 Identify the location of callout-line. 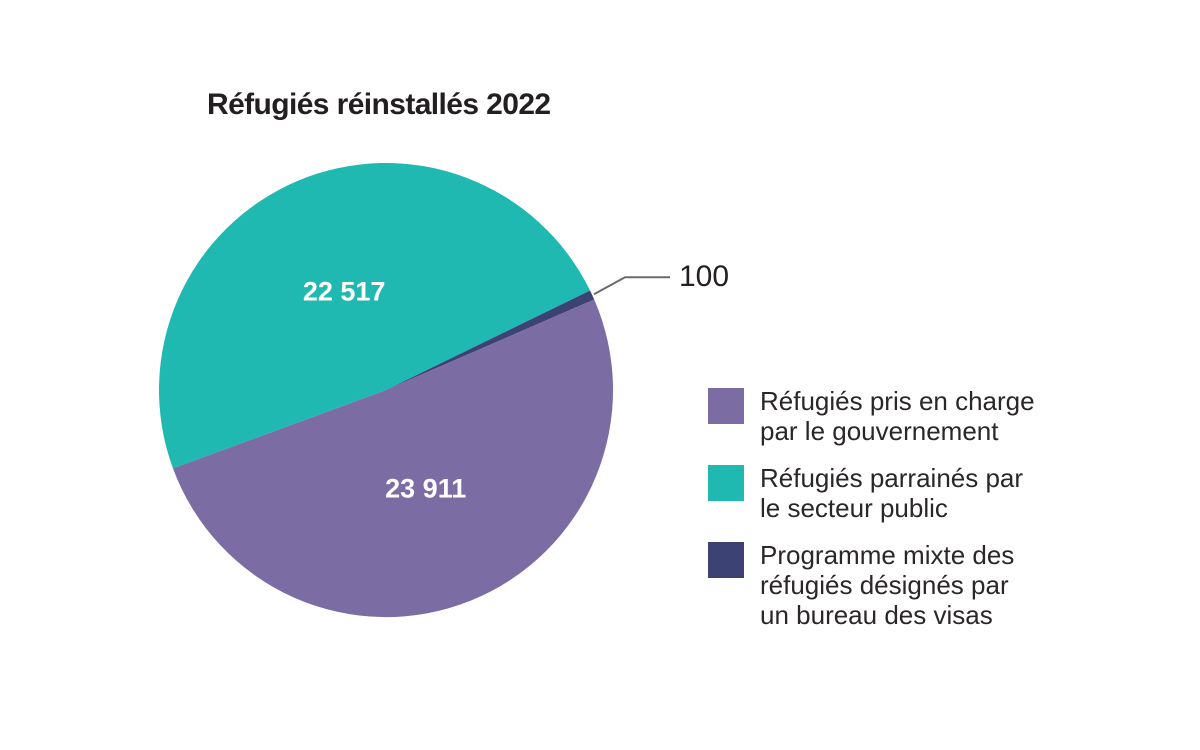
(631, 286).